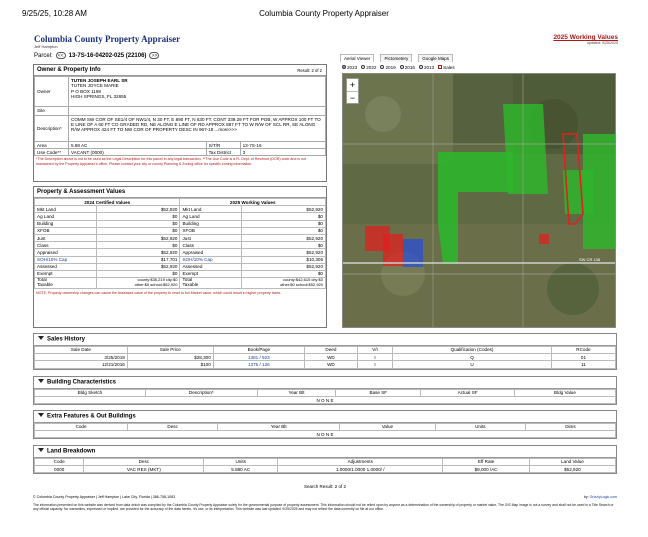 This screenshot has height=537, width=648. What do you see at coordinates (544, 239) in the screenshot?
I see `parcel-red` at bounding box center [544, 239].